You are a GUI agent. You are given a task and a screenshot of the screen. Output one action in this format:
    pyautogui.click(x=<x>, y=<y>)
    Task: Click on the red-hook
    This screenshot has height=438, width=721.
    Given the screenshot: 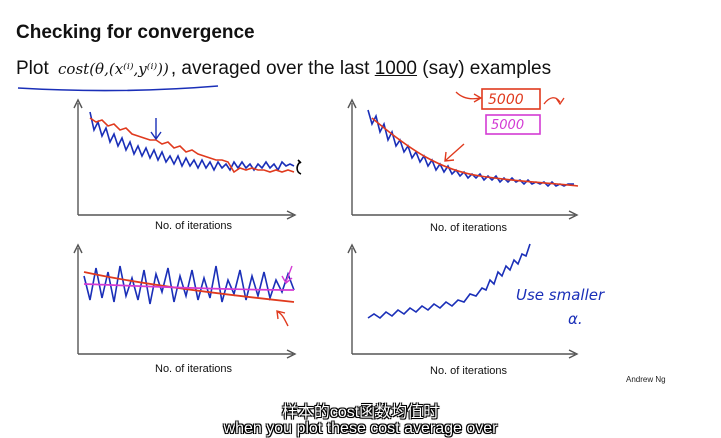 What is the action you would take?
    pyautogui.click(x=554, y=101)
    